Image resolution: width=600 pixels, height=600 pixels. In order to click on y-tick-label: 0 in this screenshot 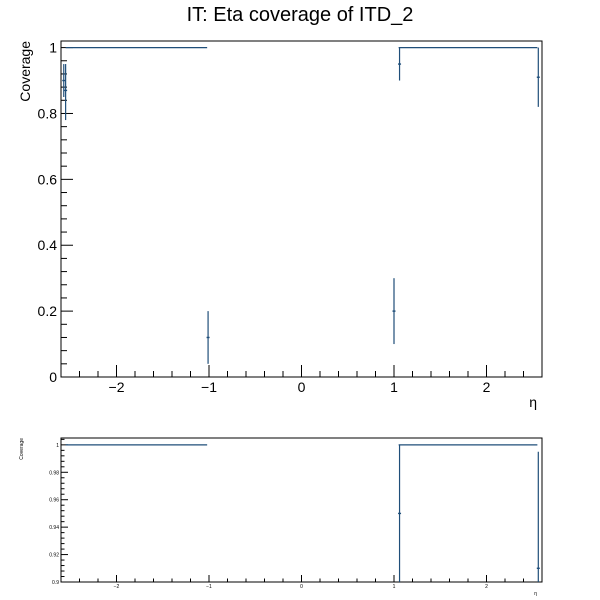, I will do `click(53, 377)`.